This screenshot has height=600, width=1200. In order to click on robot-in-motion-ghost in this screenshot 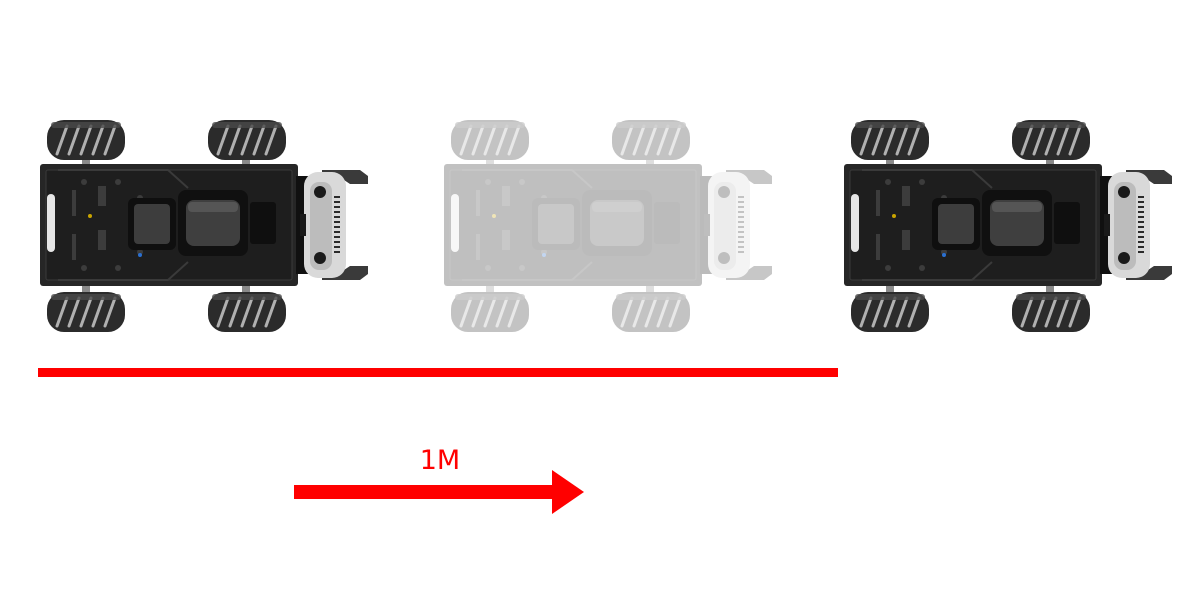, I will do `click(612, 225)`.